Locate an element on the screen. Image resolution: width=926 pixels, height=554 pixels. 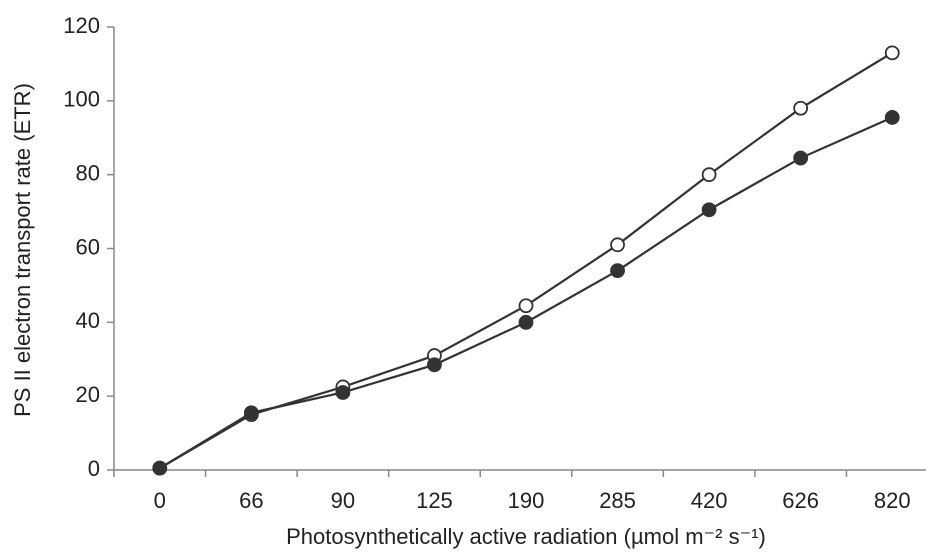
x-tick-label: 285 is located at coordinates (617, 500).